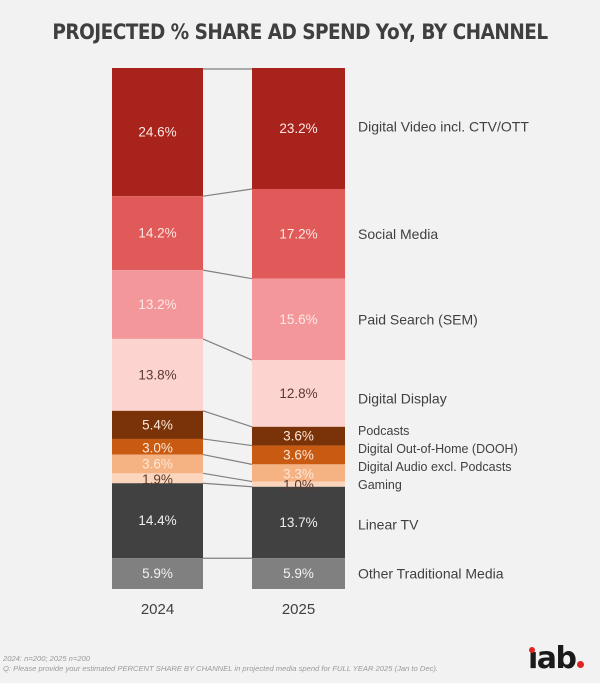 The height and width of the screenshot is (683, 600). Describe the element at coordinates (398, 234) in the screenshot. I see `legend-entry: Social Media` at that location.